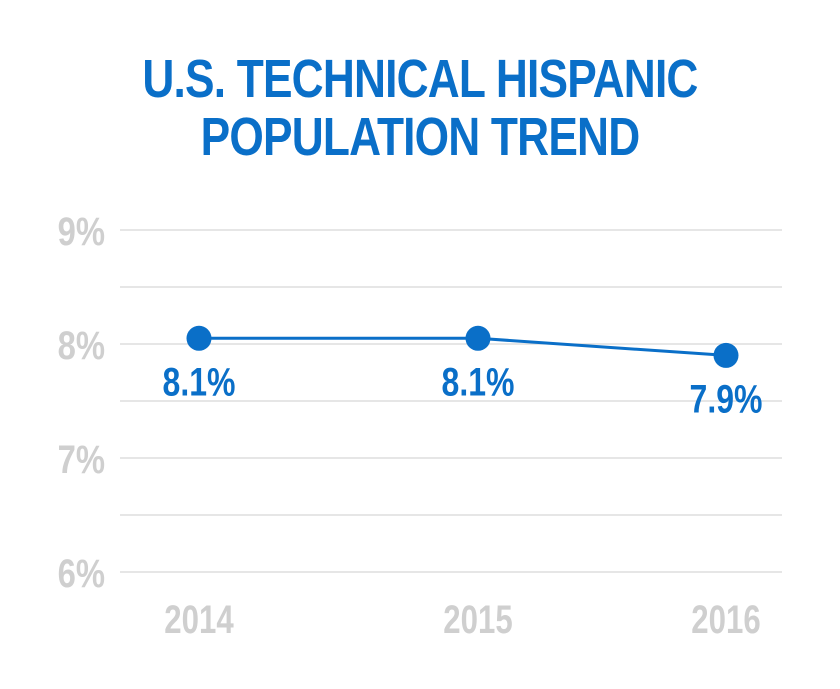  Describe the element at coordinates (725, 619) in the screenshot. I see `x-tick-label: 2016` at that location.